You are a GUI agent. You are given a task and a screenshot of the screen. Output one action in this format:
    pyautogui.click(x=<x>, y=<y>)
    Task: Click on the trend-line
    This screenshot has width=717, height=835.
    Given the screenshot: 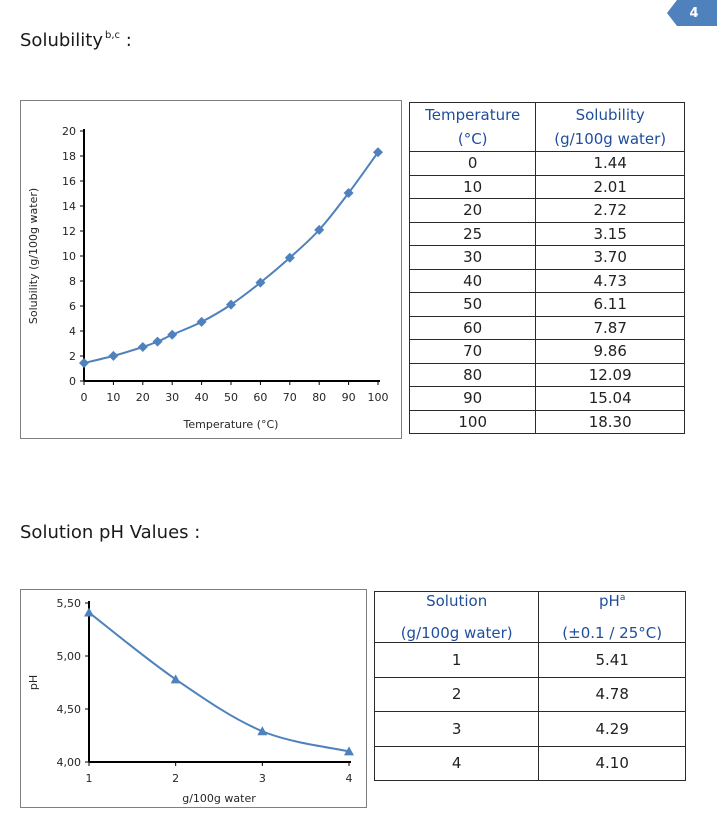 What is the action you would take?
    pyautogui.click(x=231, y=257)
    